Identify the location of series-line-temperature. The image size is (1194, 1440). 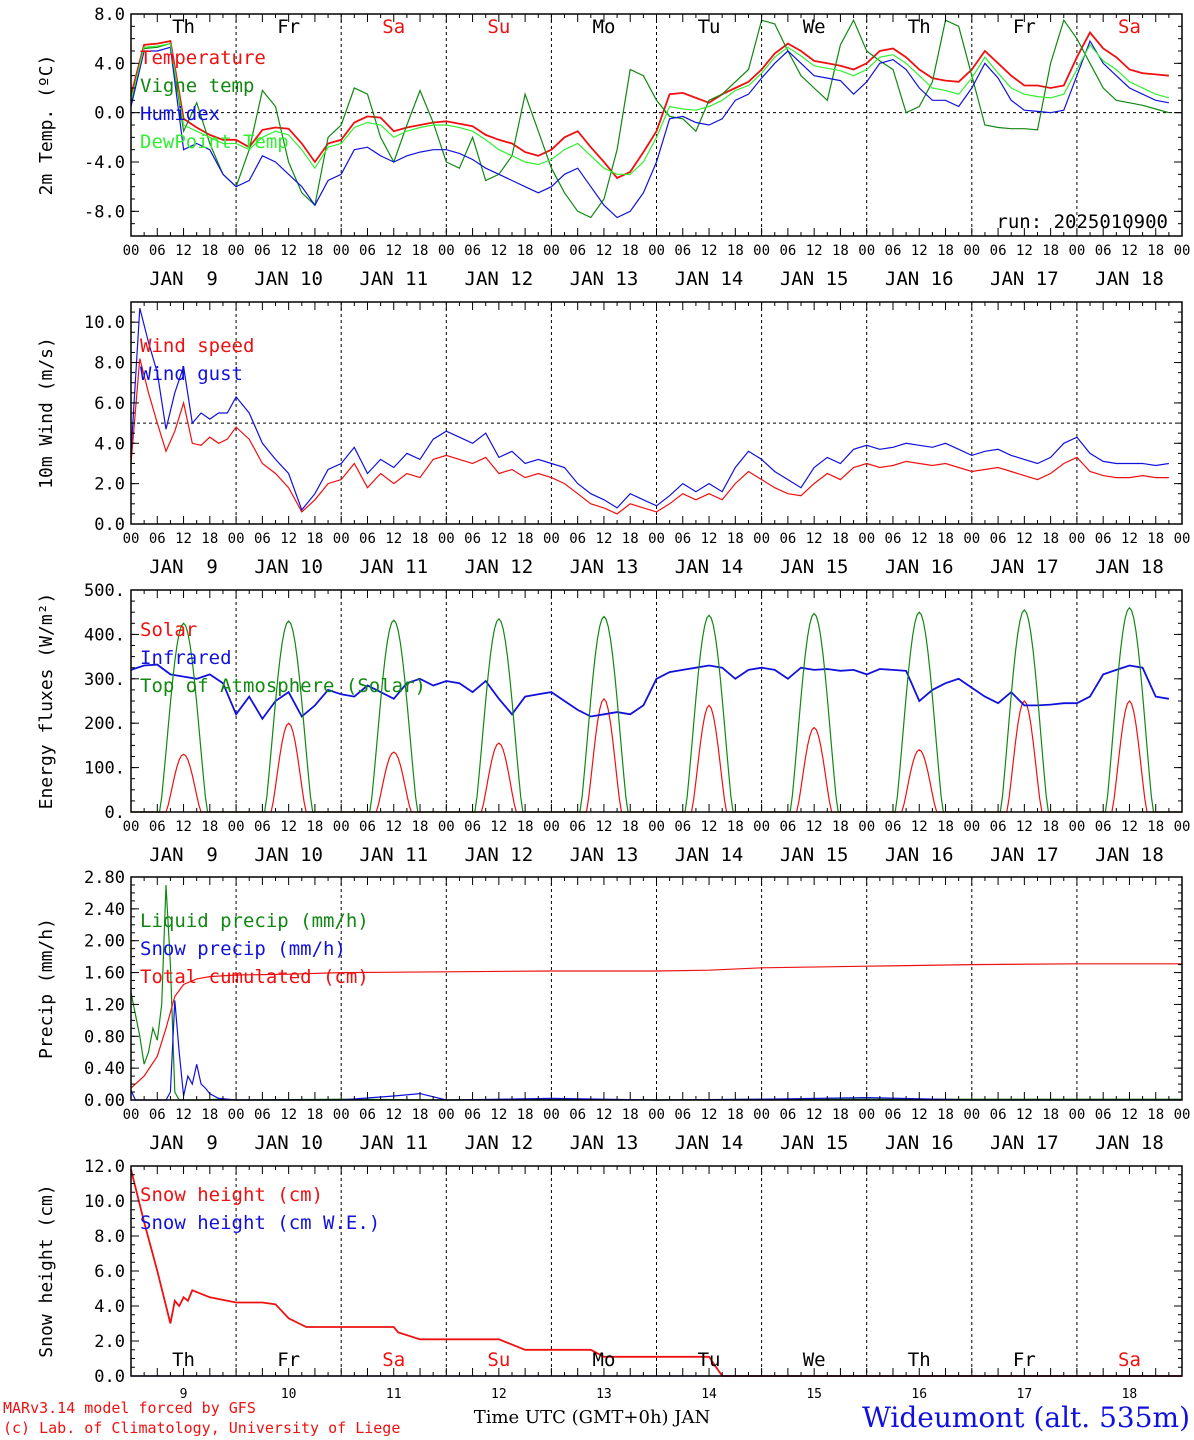
(649, 105).